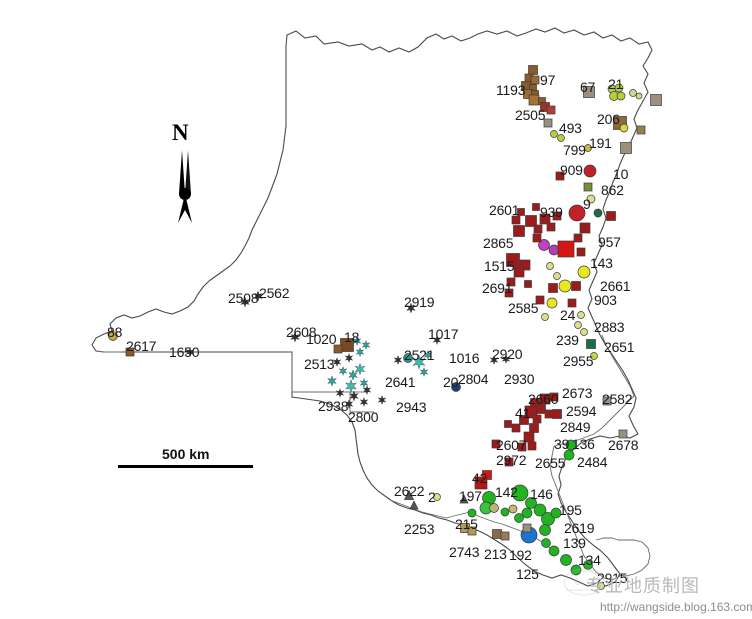 The width and height of the screenshot is (752, 619). Describe the element at coordinates (578, 361) in the screenshot. I see `map-label-2955: 2955` at that location.